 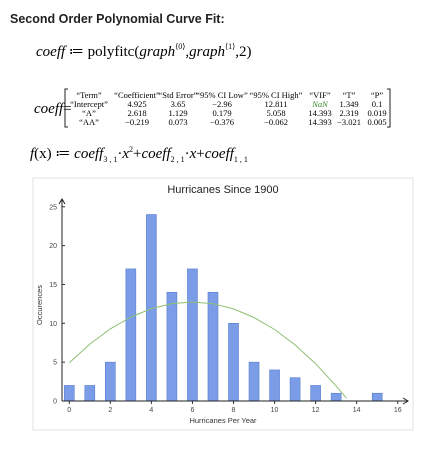 What do you see at coordinates (43, 154) in the screenshot?
I see `argument: (x)` at bounding box center [43, 154].